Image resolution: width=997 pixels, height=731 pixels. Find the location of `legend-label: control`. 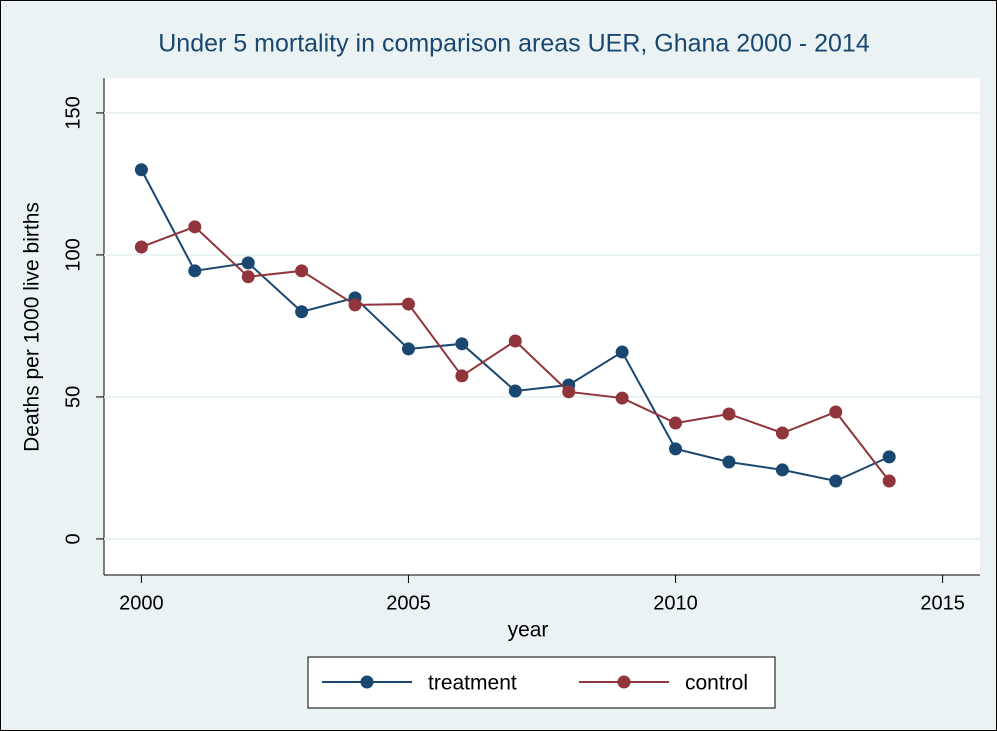

legend-label: control is located at coordinates (716, 683).